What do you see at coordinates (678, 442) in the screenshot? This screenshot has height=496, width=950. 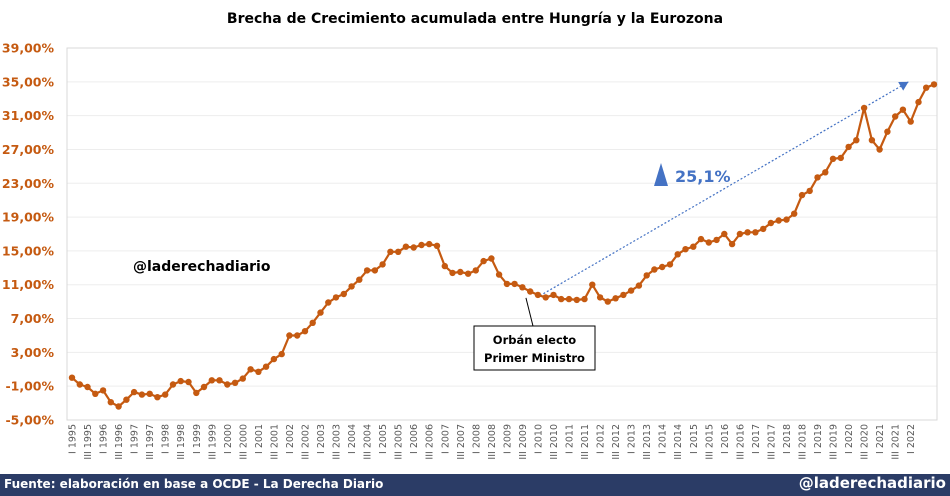 I see `x-tick-label: III 2014` at bounding box center [678, 442].